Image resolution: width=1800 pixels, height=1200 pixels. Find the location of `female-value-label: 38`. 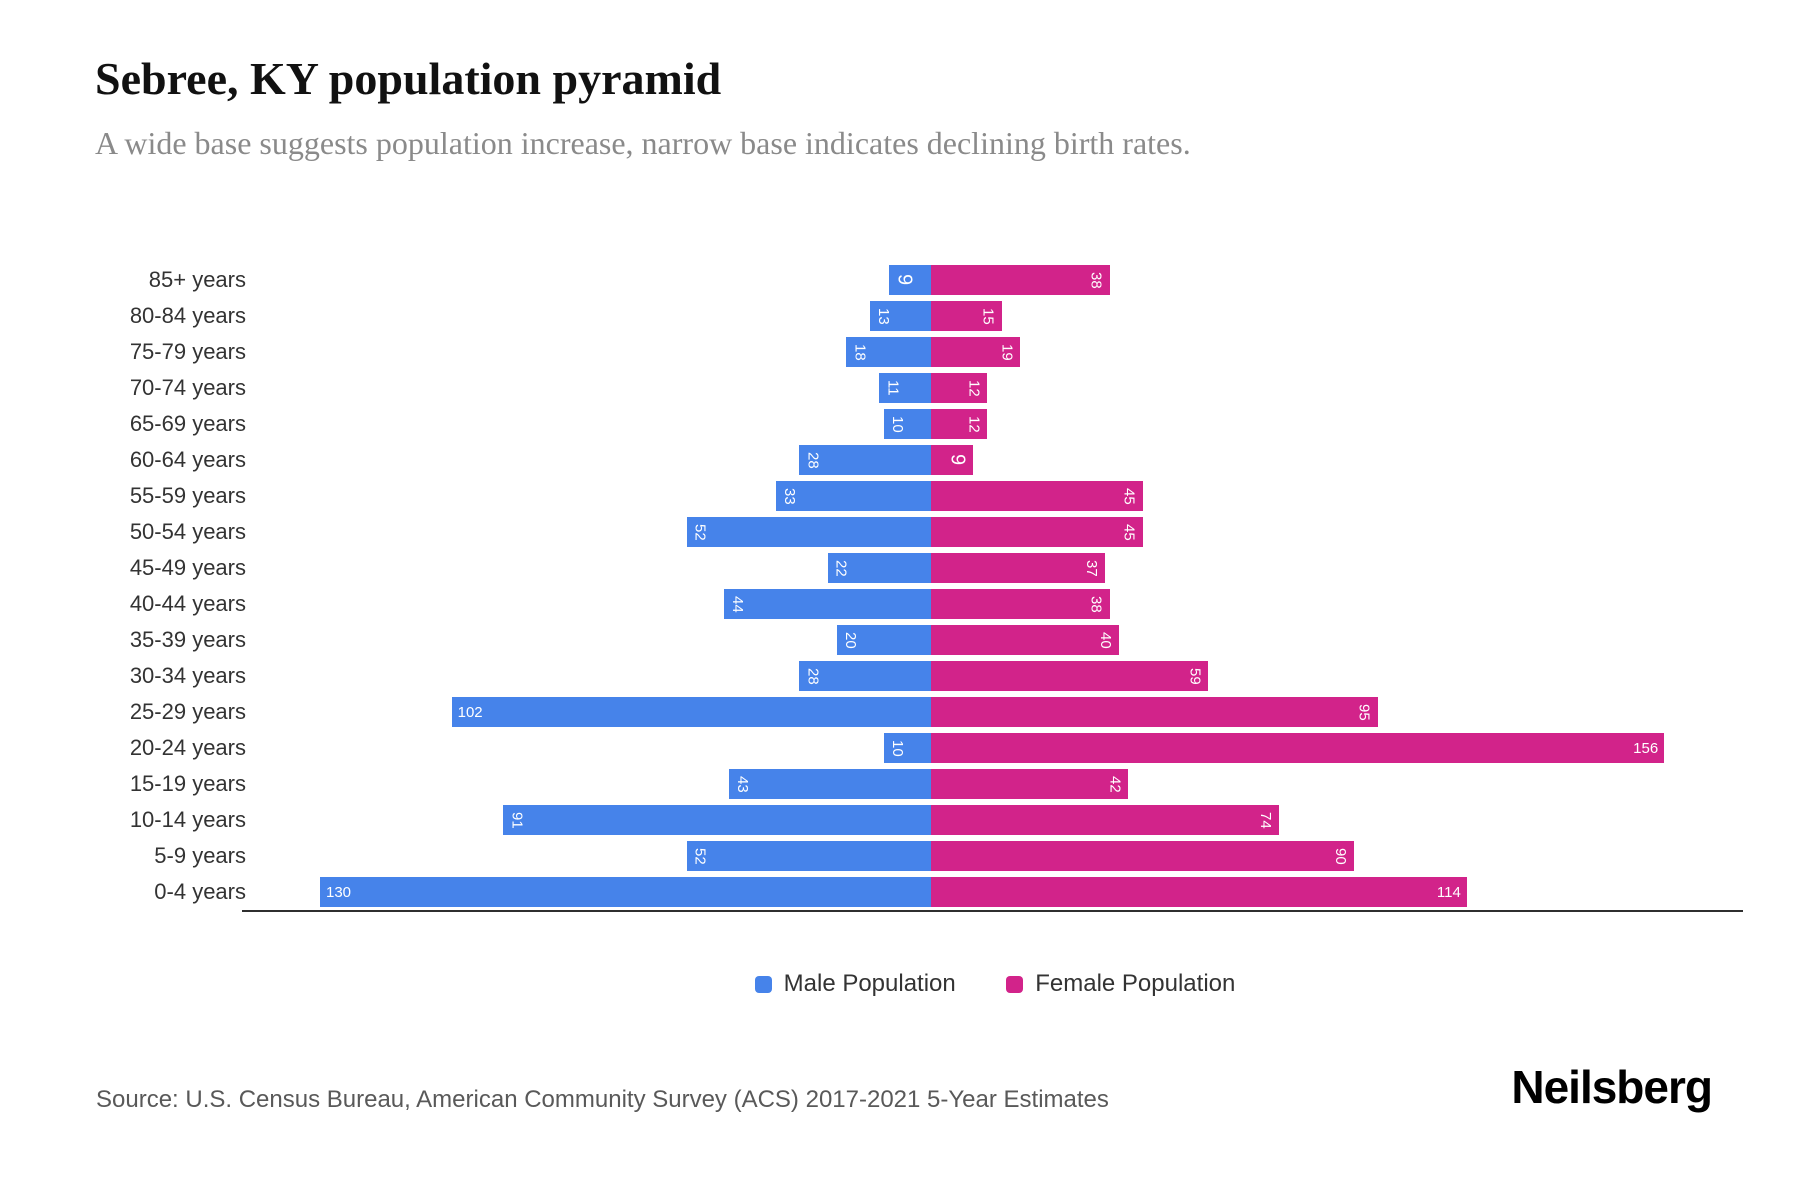

female-value-label: 38 is located at coordinates (1096, 604).